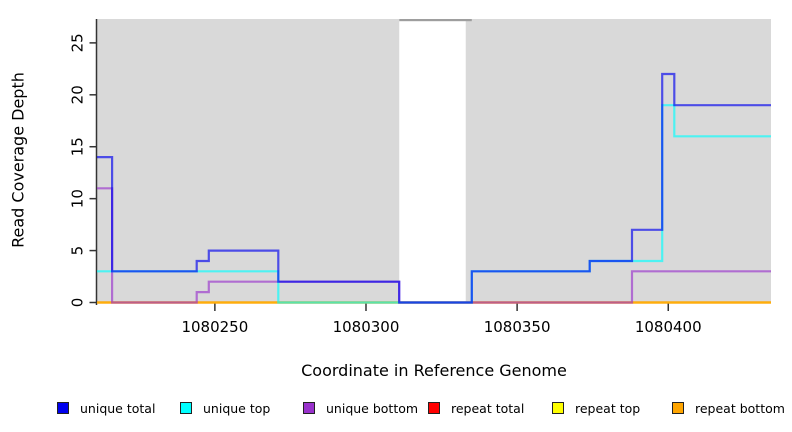  Describe the element at coordinates (214, 327) in the screenshot. I see `x-tick-label: 1080250` at that location.